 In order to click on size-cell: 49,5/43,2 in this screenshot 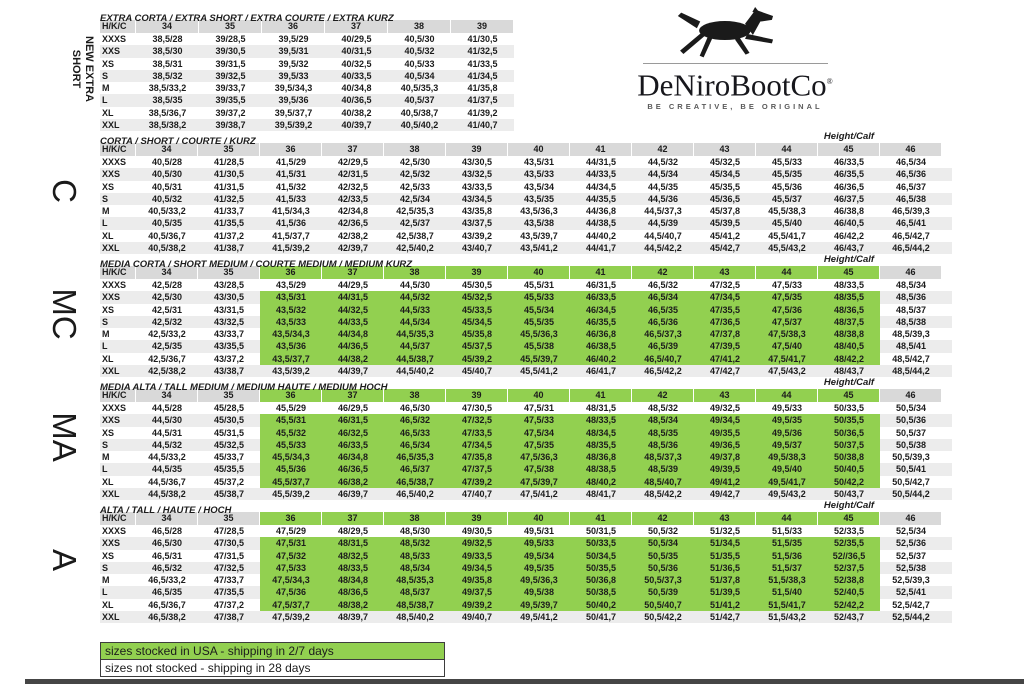, I will do `click(787, 494)`.